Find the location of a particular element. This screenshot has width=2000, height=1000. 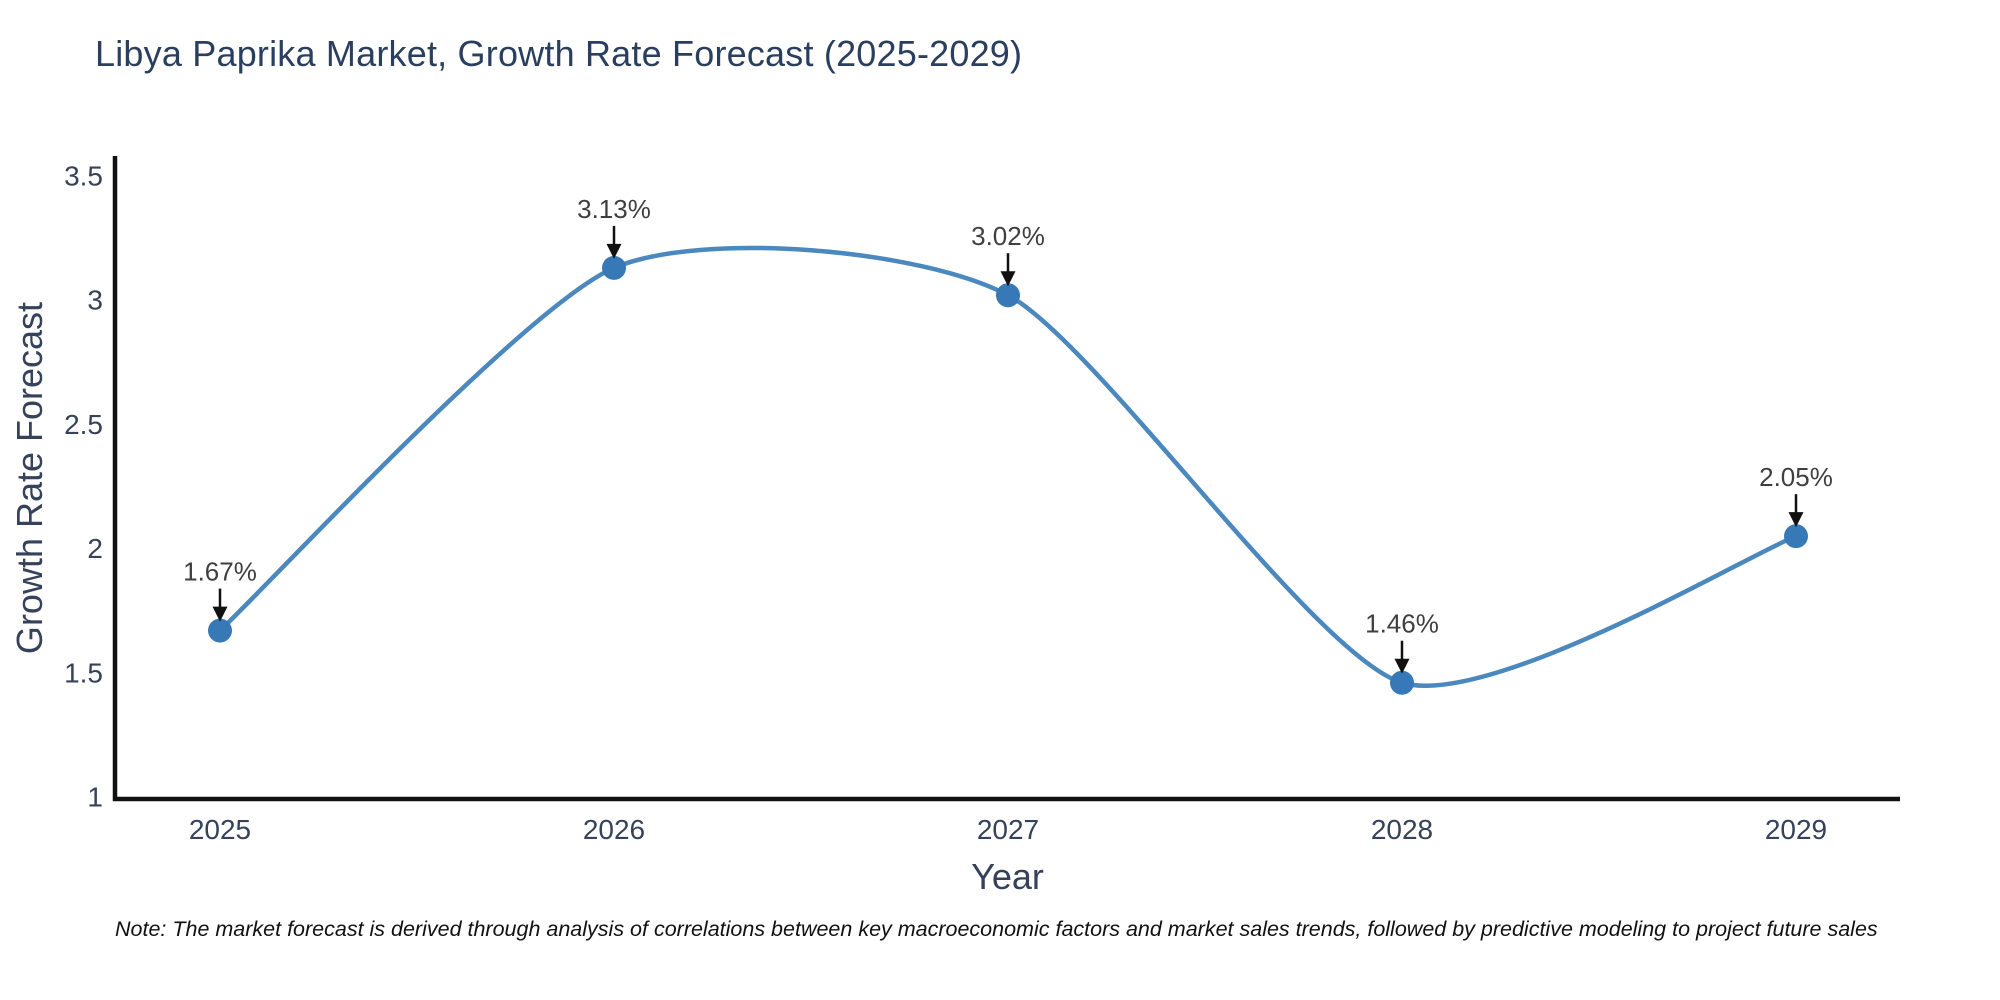

point-annotation: 1.46% is located at coordinates (1402, 641).